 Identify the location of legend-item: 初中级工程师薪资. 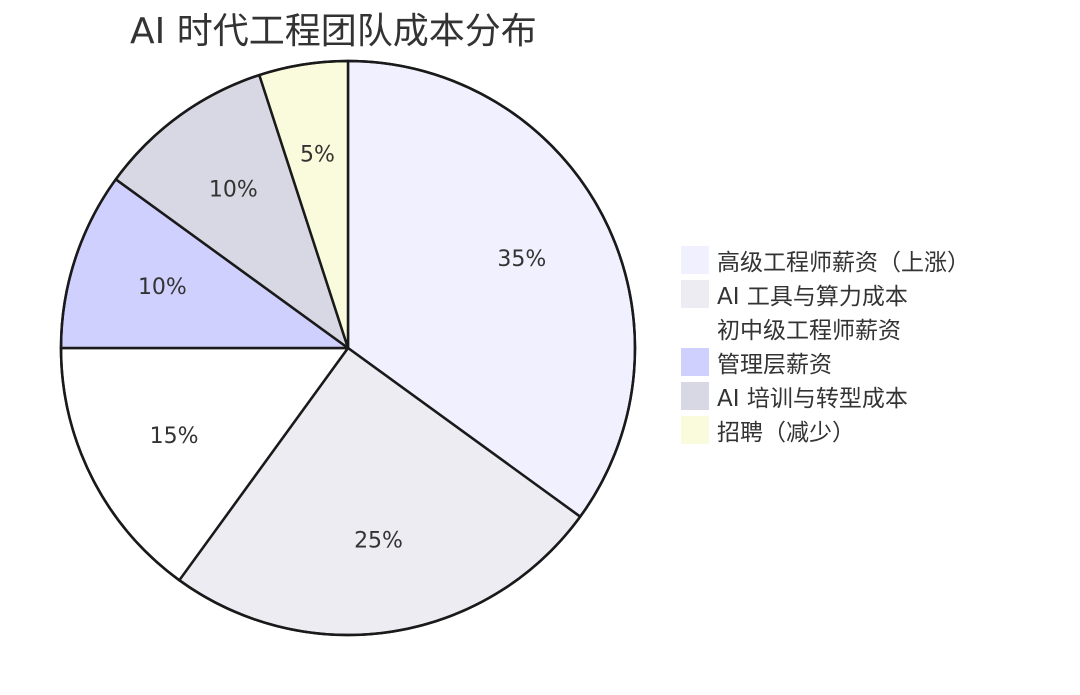
(825, 328).